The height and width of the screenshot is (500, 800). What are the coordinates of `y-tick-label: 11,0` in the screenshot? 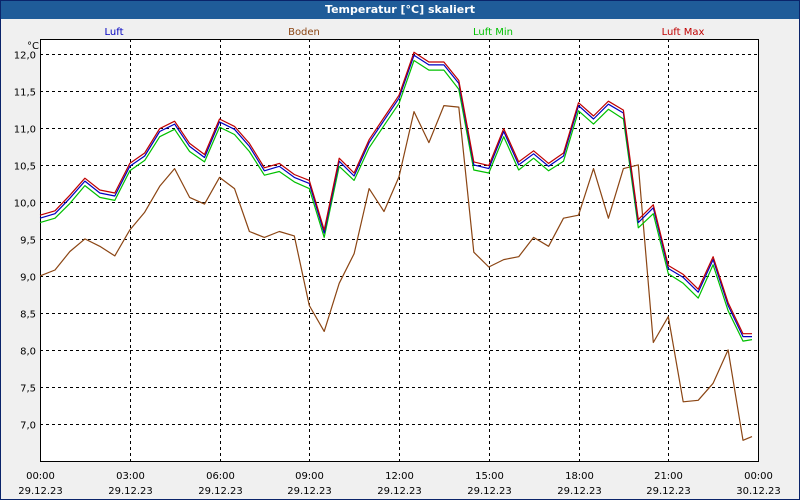 It's located at (25, 130).